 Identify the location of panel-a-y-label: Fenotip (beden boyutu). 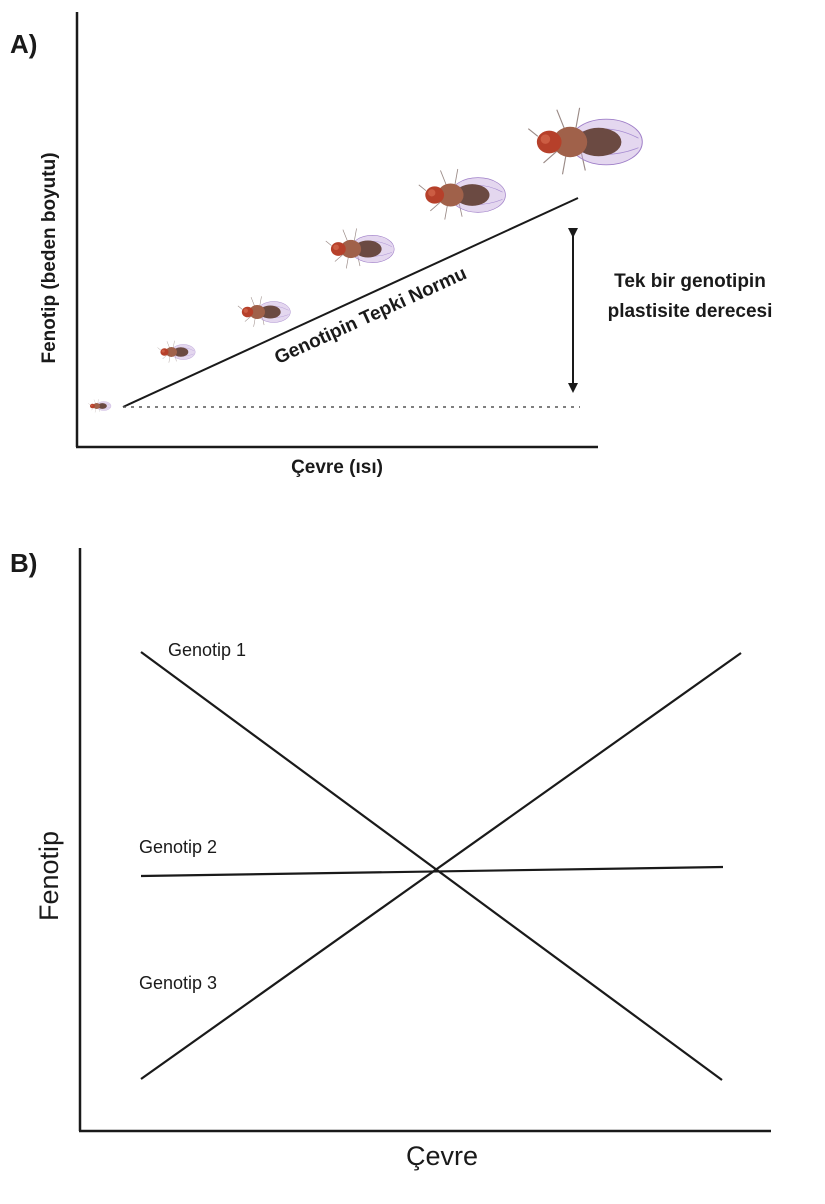
(49, 257).